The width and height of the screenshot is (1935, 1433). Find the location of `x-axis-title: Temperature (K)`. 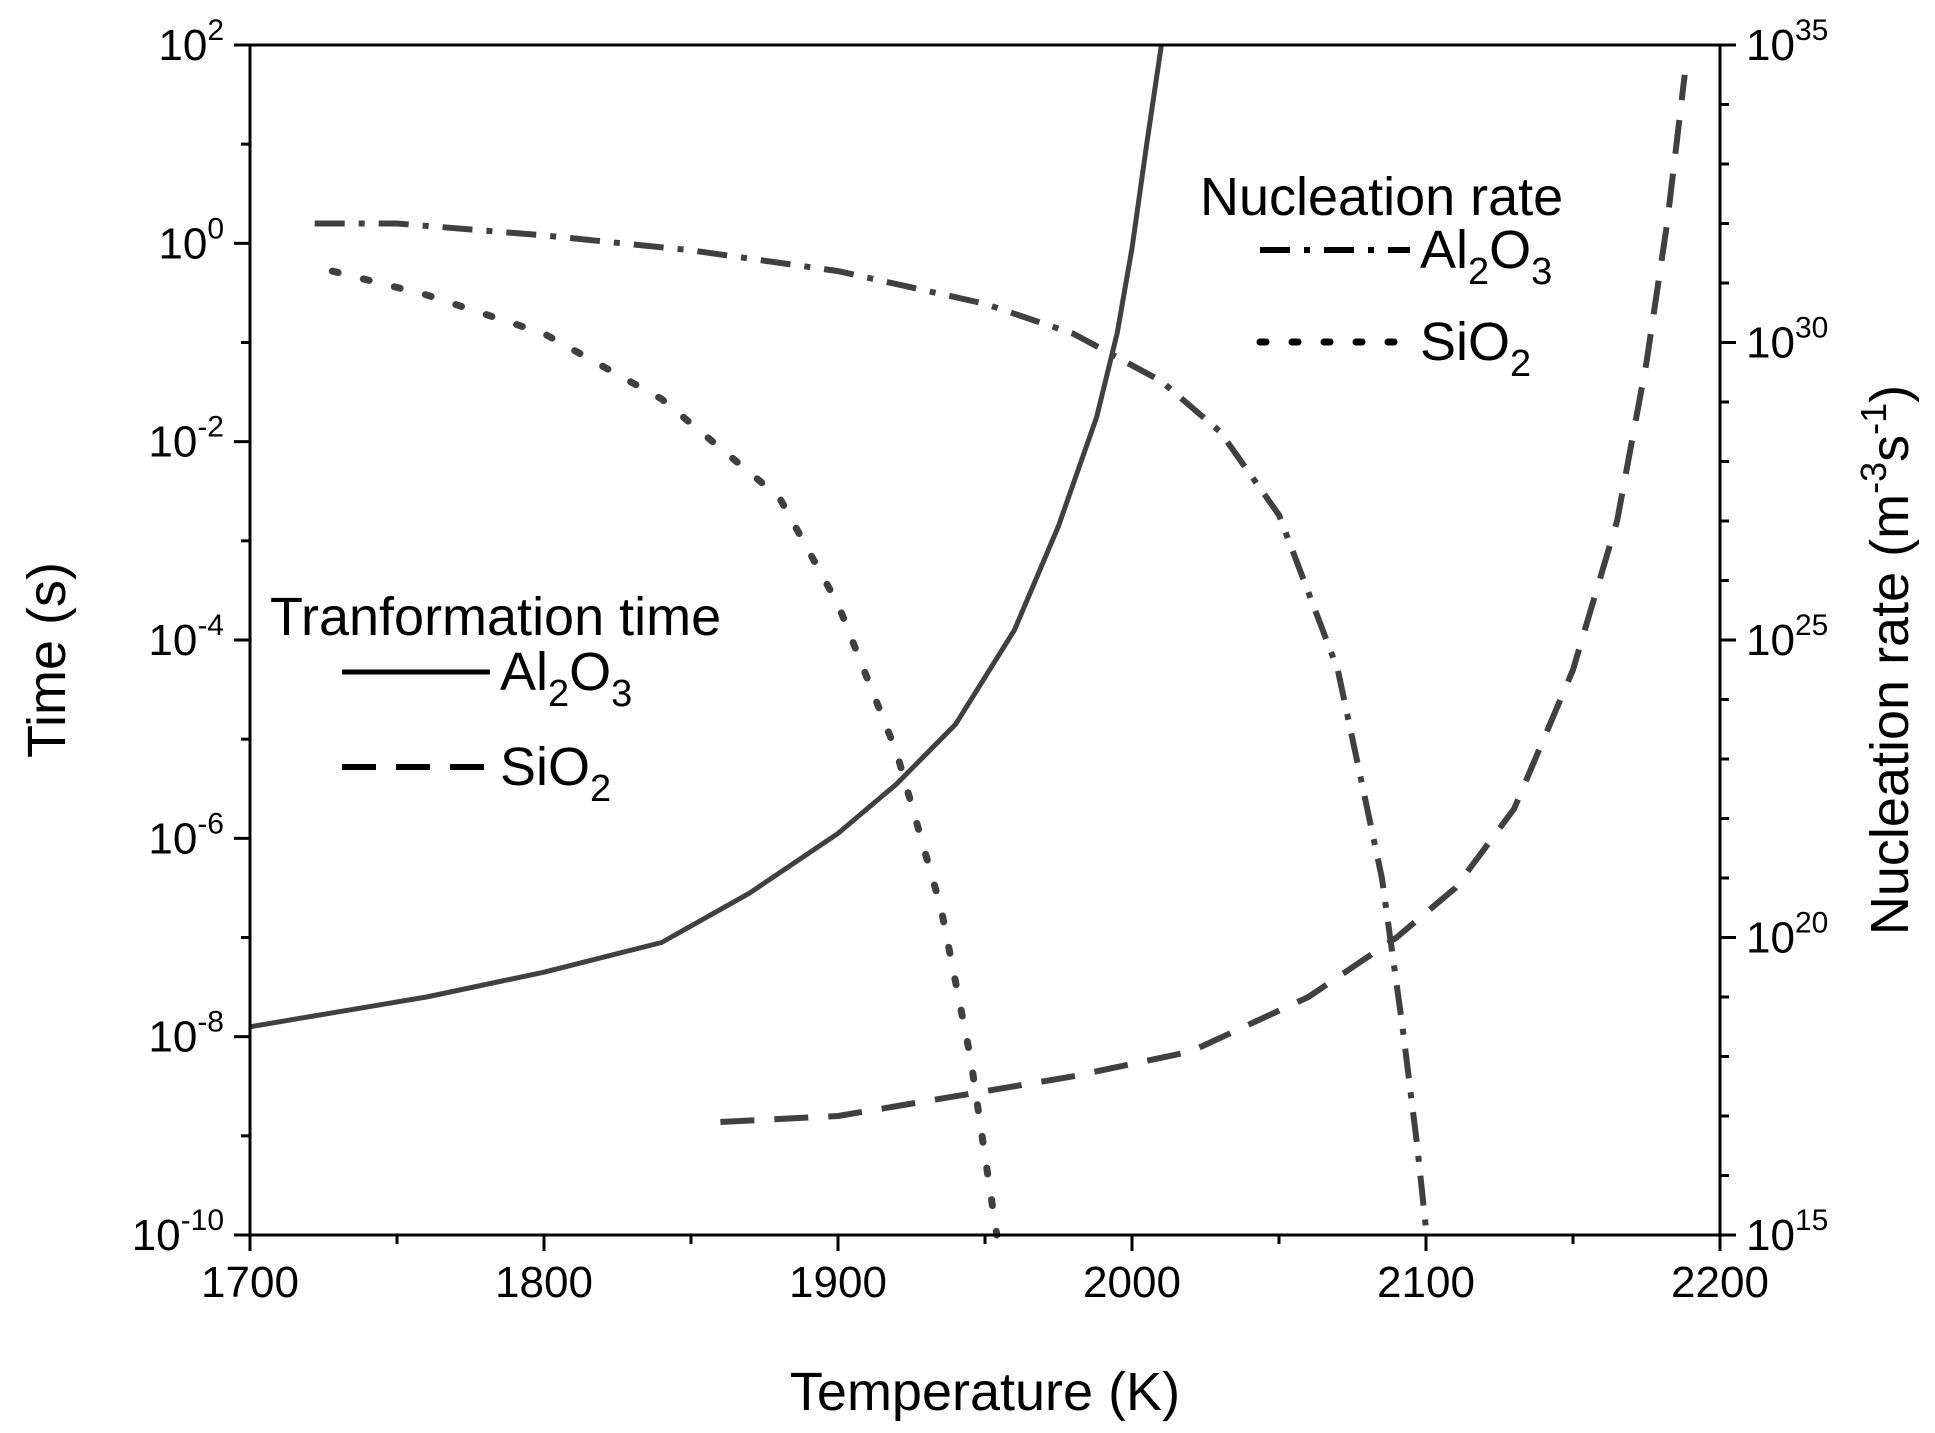

x-axis-title: Temperature (K) is located at coordinates (985, 1392).